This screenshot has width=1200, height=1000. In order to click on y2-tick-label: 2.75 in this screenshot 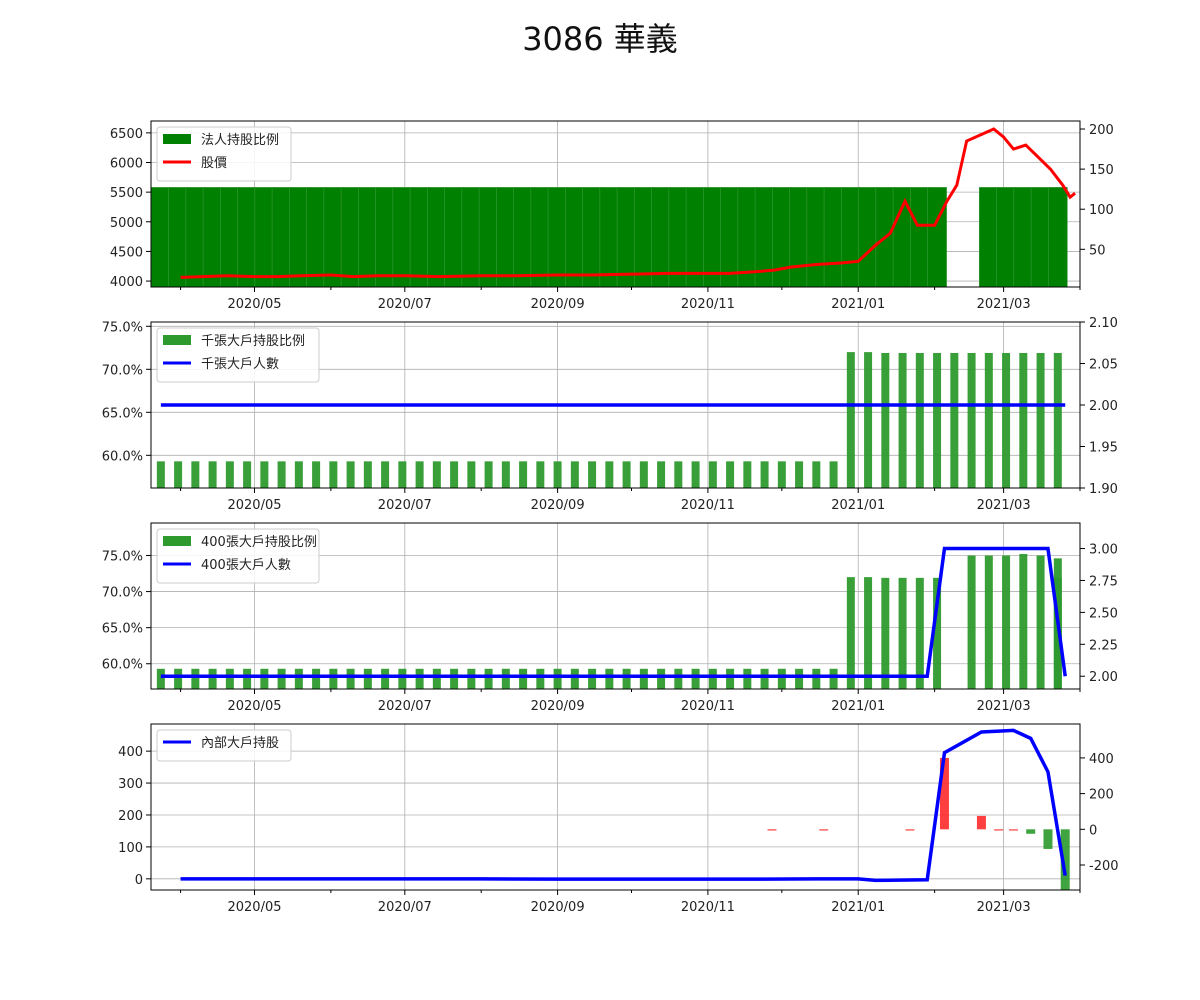, I will do `click(1103, 581)`.